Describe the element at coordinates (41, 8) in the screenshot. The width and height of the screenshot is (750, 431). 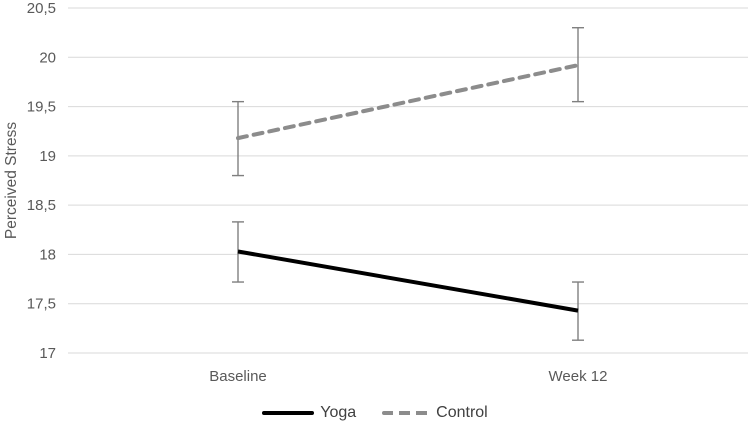
I see `y-tick-label: 20,5` at that location.